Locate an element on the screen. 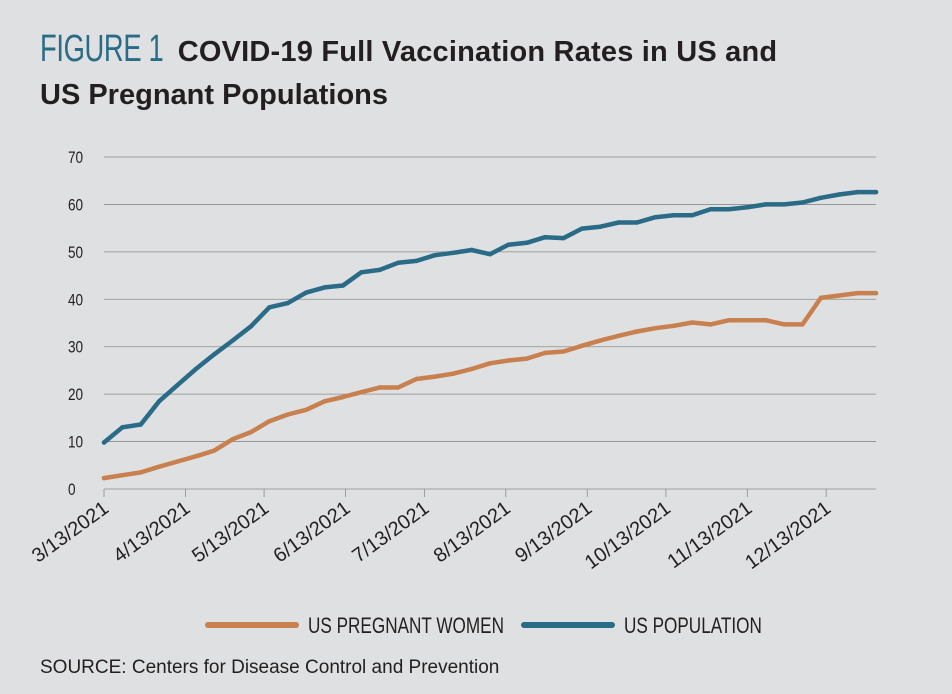 The width and height of the screenshot is (952, 694). chart-title-line2: US Pregnant Populations is located at coordinates (214, 95).